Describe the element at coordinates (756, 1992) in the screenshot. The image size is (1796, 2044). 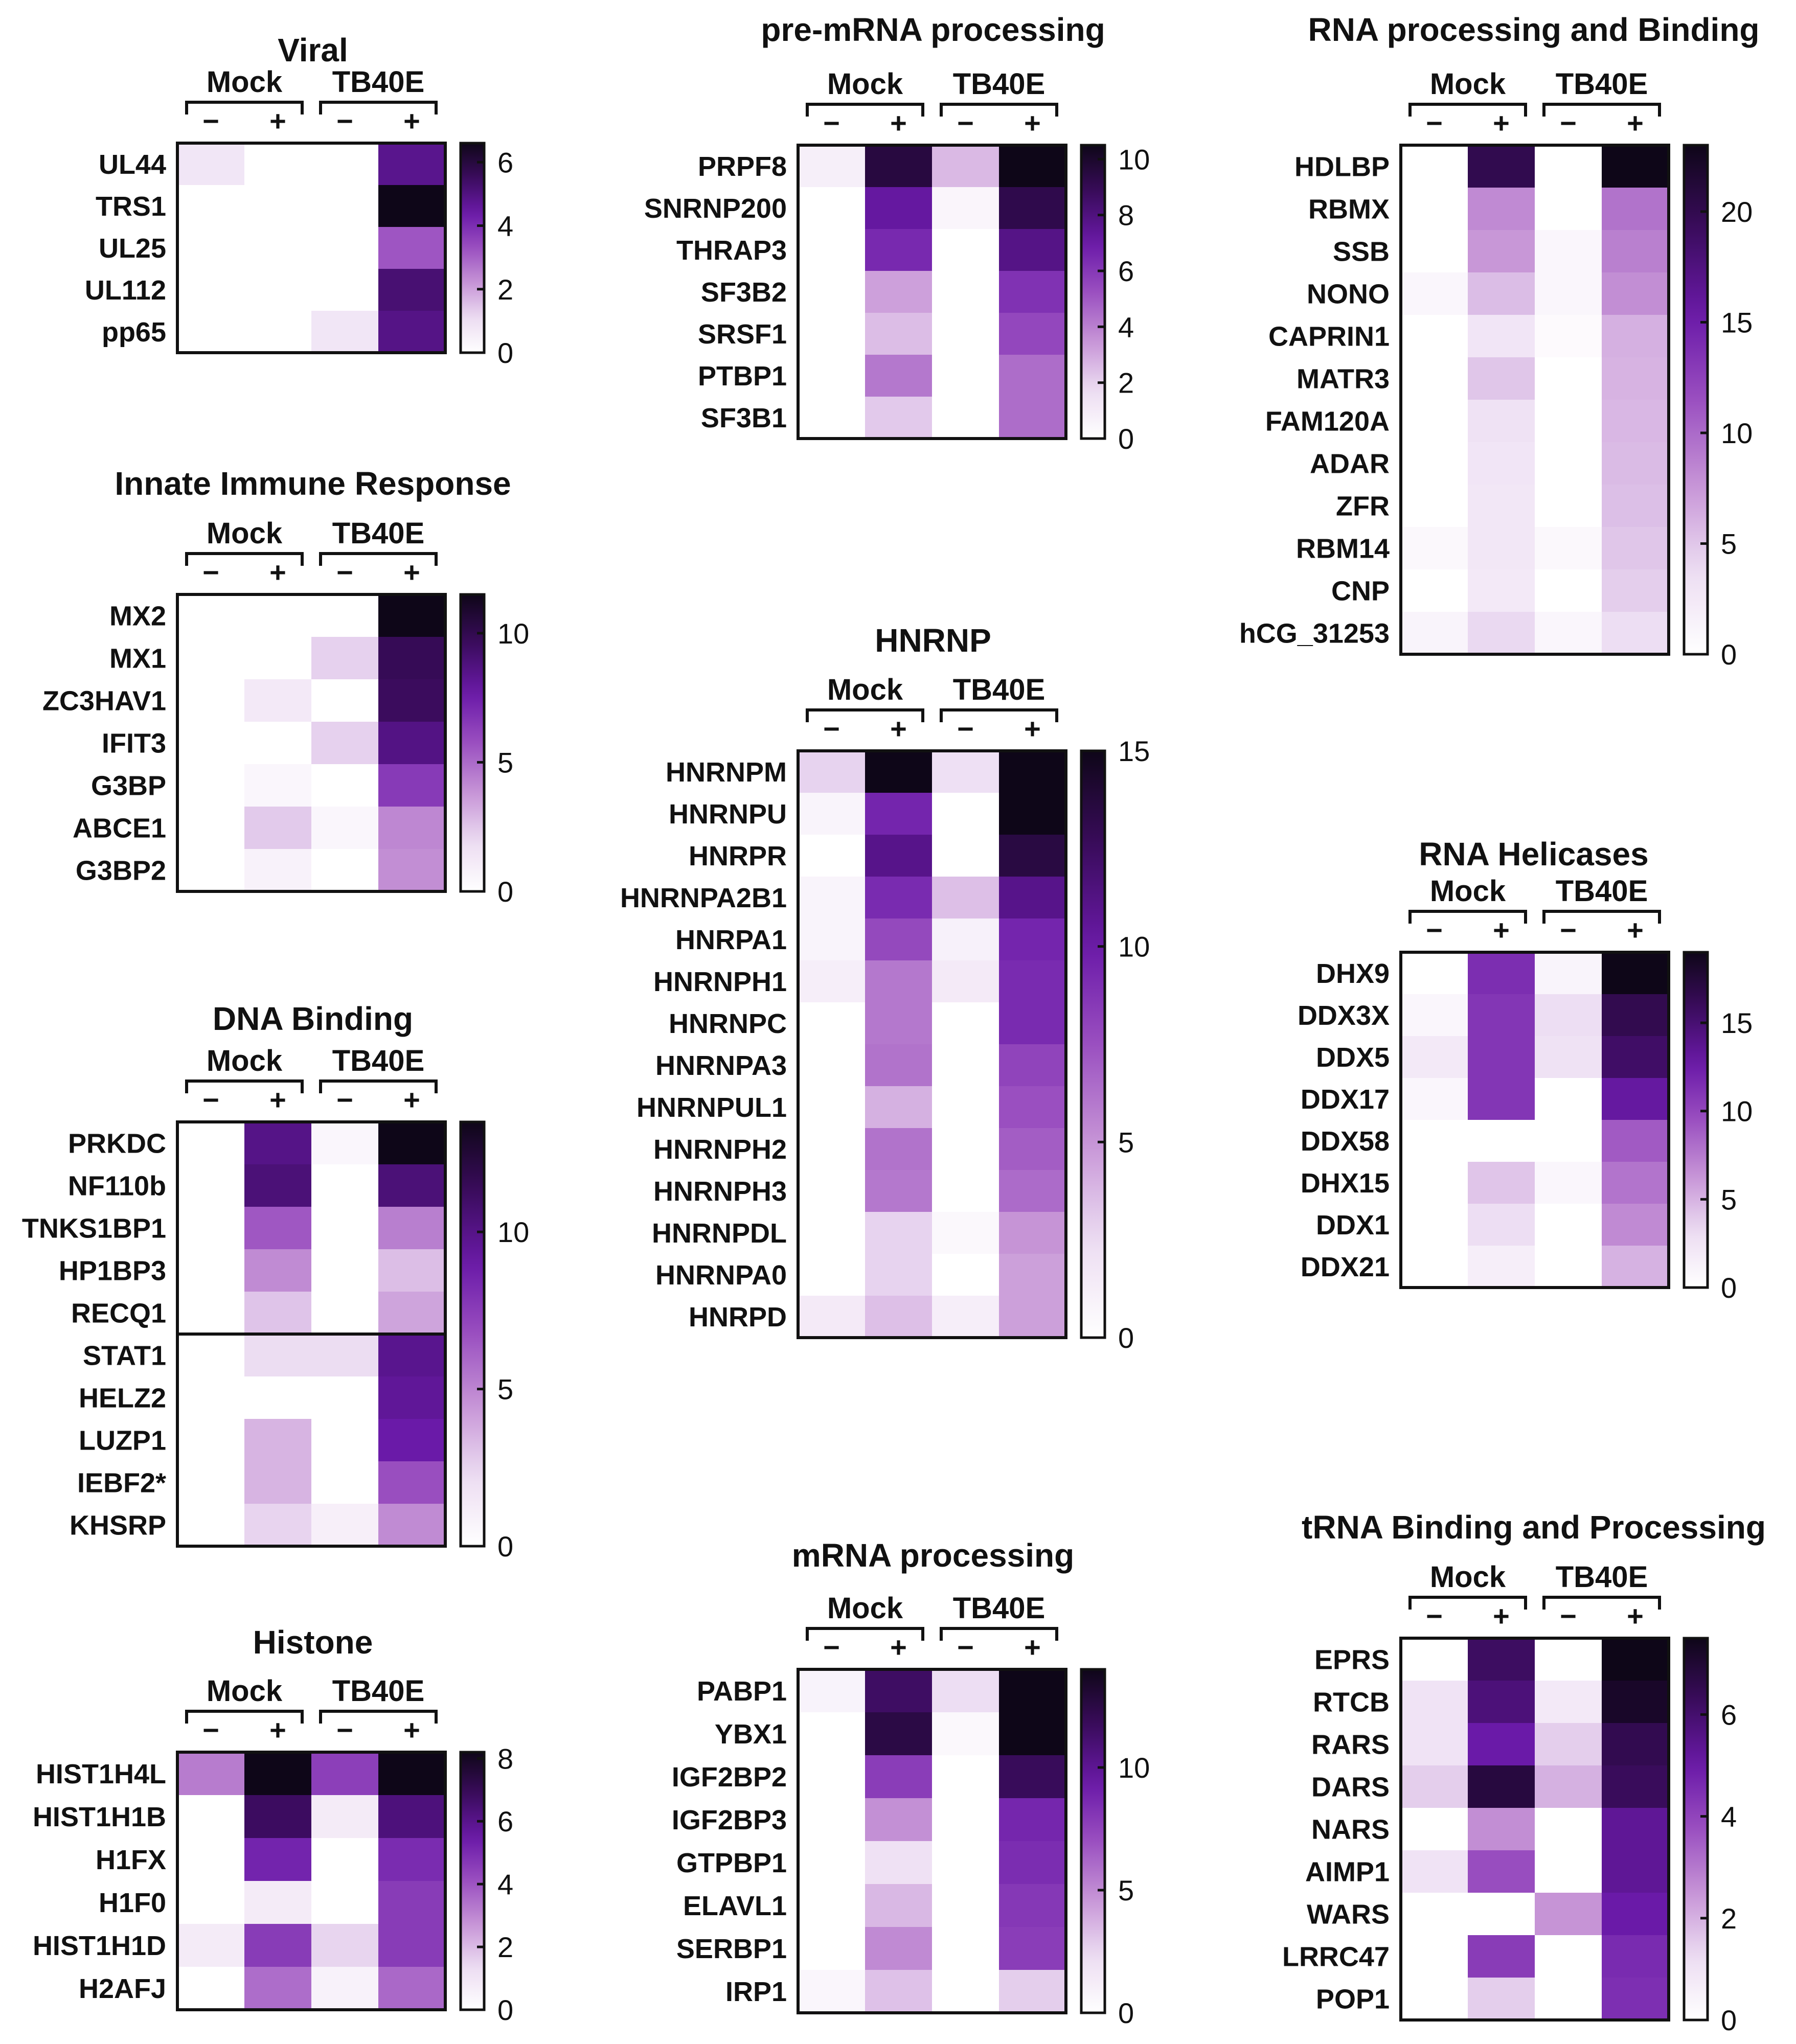
I see `row-label: IRP1` at that location.